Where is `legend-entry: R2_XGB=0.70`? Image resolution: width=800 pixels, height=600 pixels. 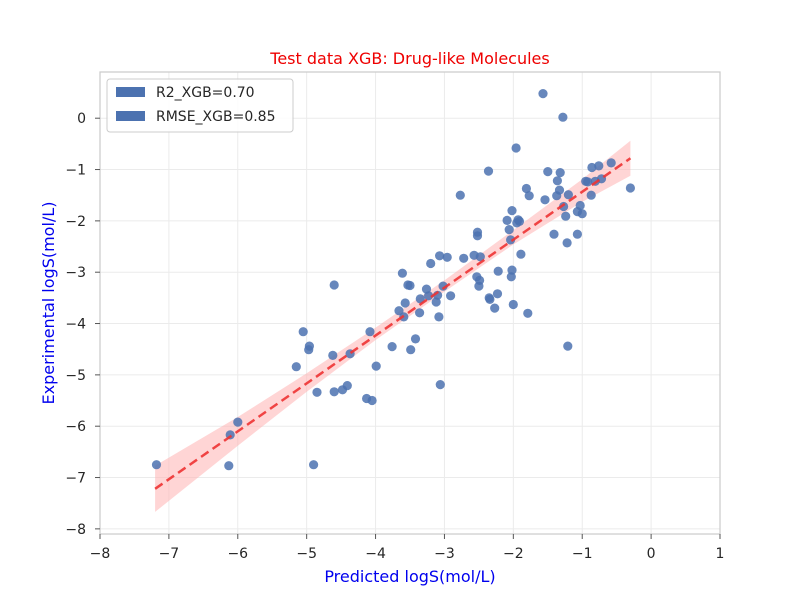 legend-entry: R2_XGB=0.70 is located at coordinates (205, 93).